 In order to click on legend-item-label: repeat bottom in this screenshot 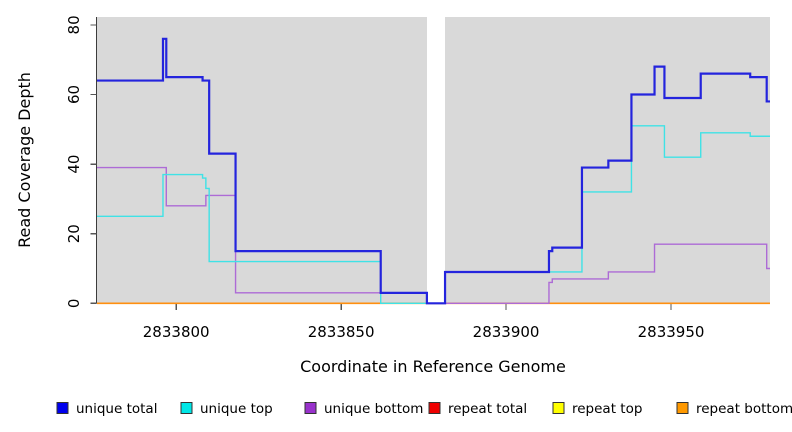, I will do `click(744, 409)`.